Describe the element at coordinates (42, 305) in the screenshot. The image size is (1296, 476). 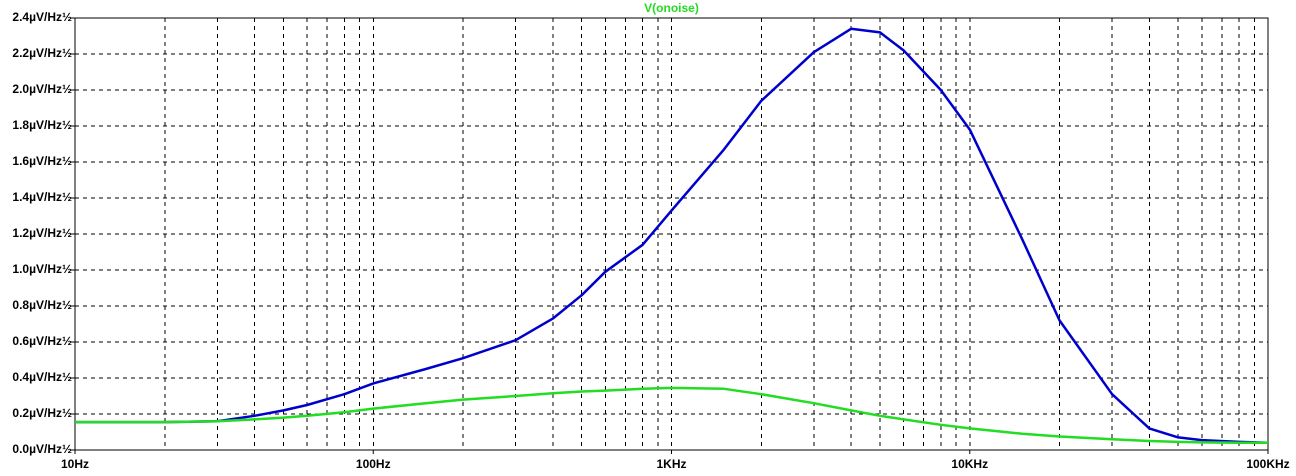
I see `y-tick-label: 0.8µV/Hz½` at that location.